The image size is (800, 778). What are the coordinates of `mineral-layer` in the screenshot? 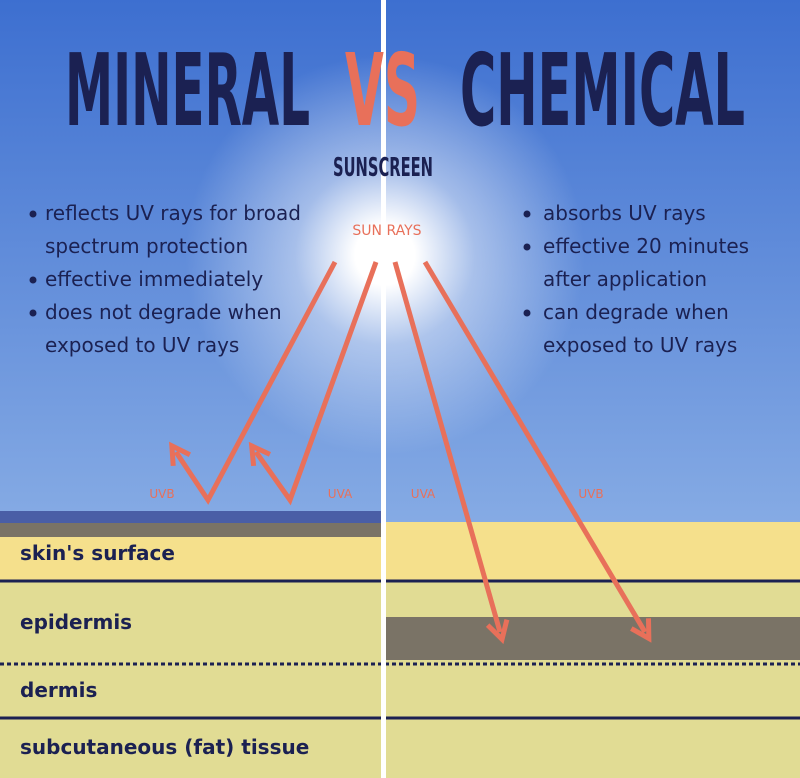 It's located at (190, 517).